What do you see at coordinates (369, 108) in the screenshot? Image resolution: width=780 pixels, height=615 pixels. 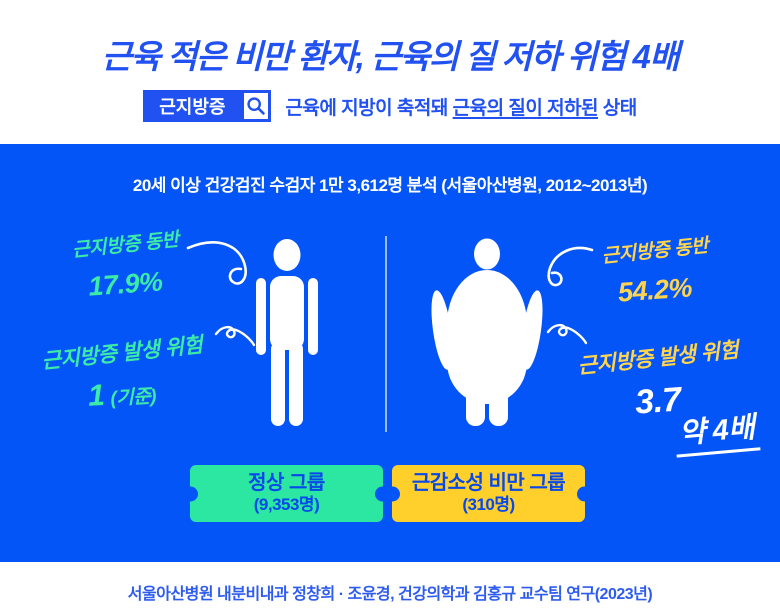 I see `description-prefix: 근육에 지방이 축적돼` at bounding box center [369, 108].